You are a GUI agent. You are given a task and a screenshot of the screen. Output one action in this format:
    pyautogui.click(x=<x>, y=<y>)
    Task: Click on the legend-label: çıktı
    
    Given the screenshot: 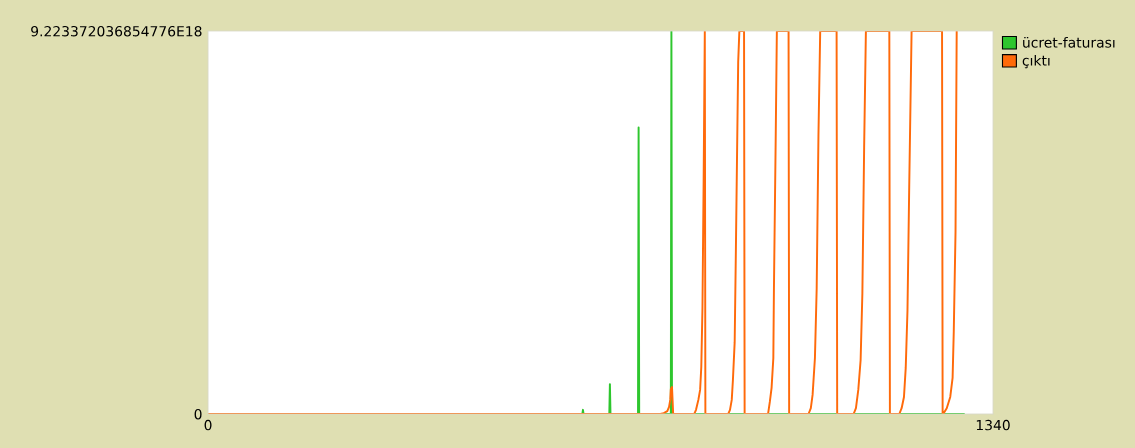 What is the action you would take?
    pyautogui.click(x=1036, y=62)
    